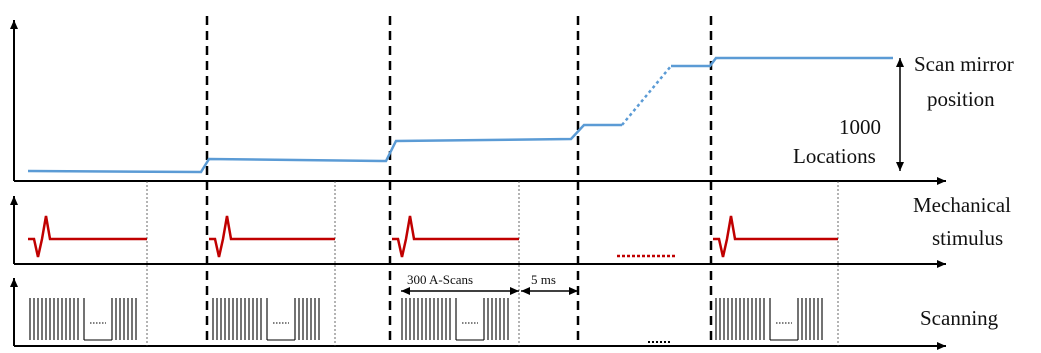 Image resolution: width=1041 pixels, height=353 pixels. Describe the element at coordinates (964, 64) in the screenshot. I see `scan-mirror-label-line1: Scan mirror` at that location.